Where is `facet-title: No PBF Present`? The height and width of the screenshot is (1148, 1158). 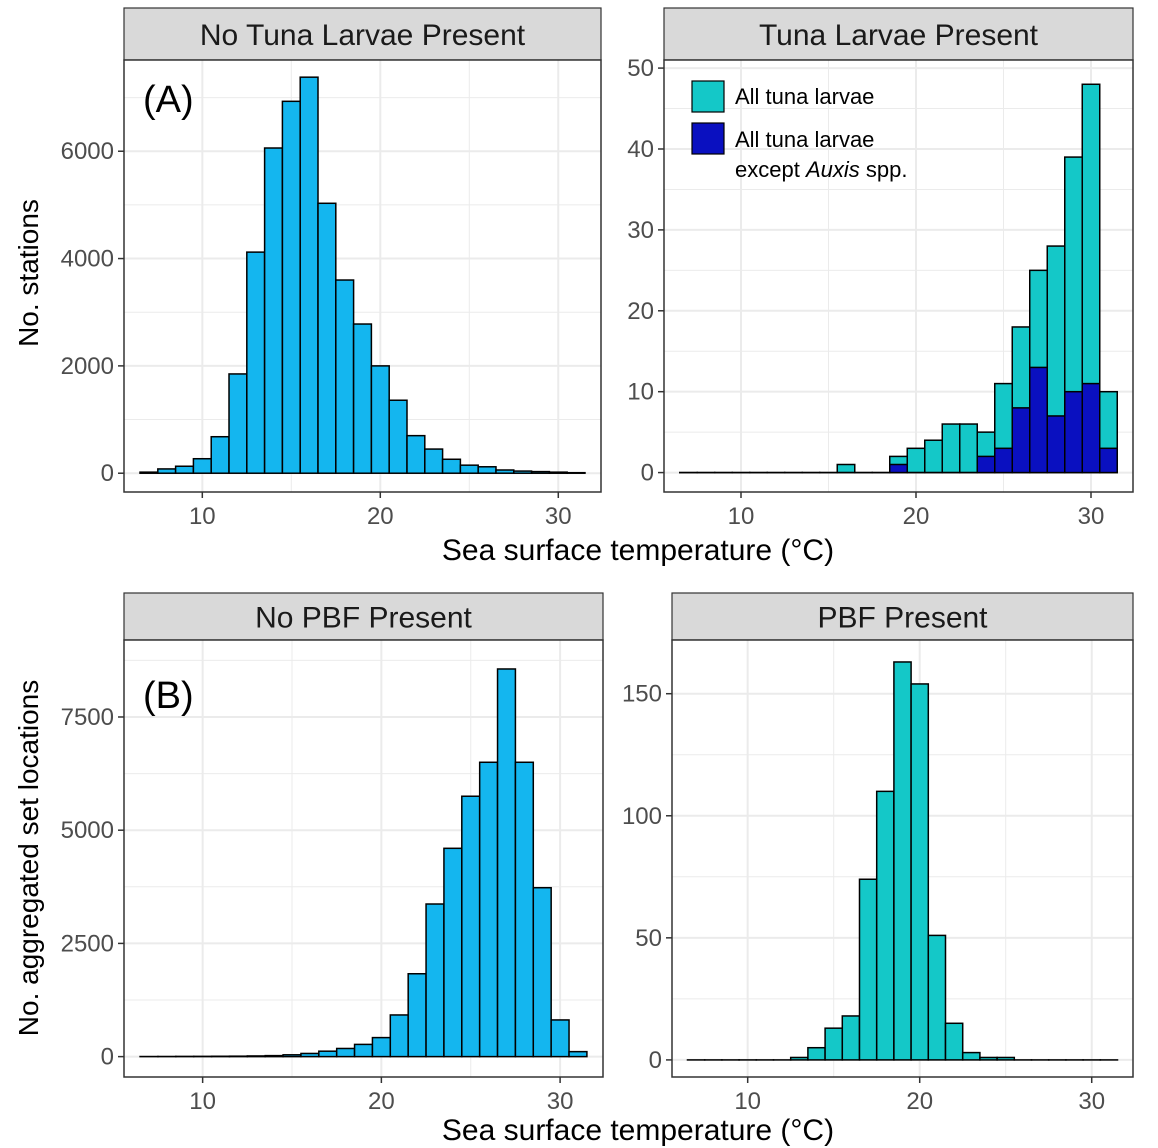
facet-title: No PBF Present is located at coordinates (363, 618).